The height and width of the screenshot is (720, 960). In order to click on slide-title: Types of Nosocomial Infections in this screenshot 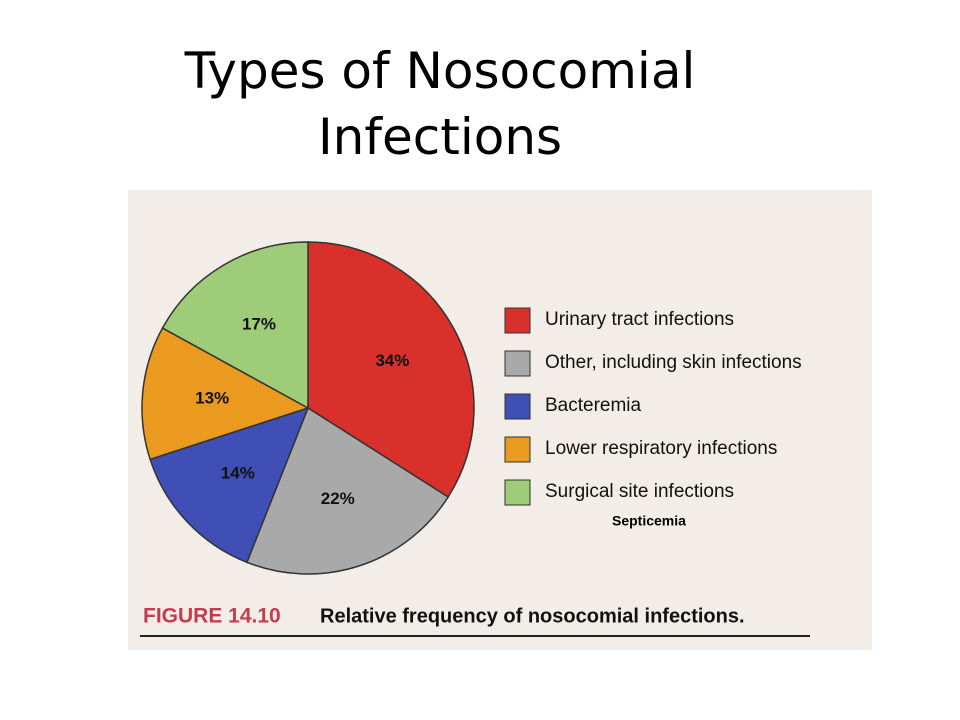, I will do `click(440, 104)`.